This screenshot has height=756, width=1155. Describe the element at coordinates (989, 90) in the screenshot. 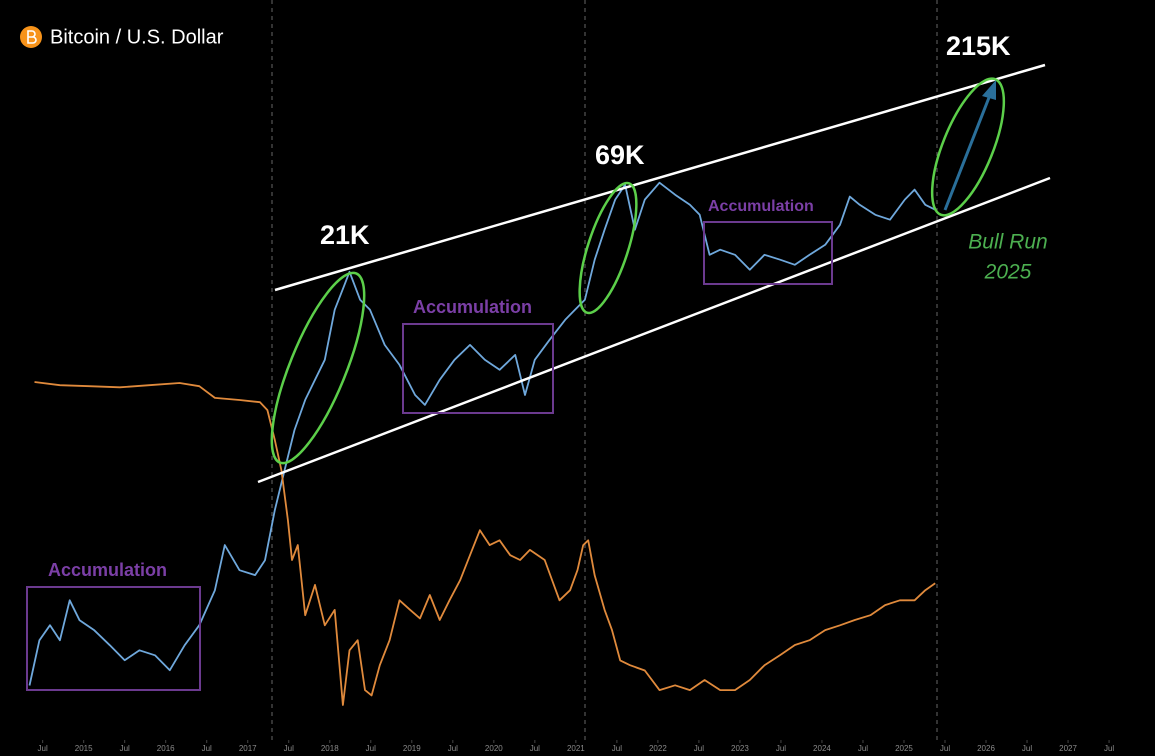

I see `arrow-head` at that location.